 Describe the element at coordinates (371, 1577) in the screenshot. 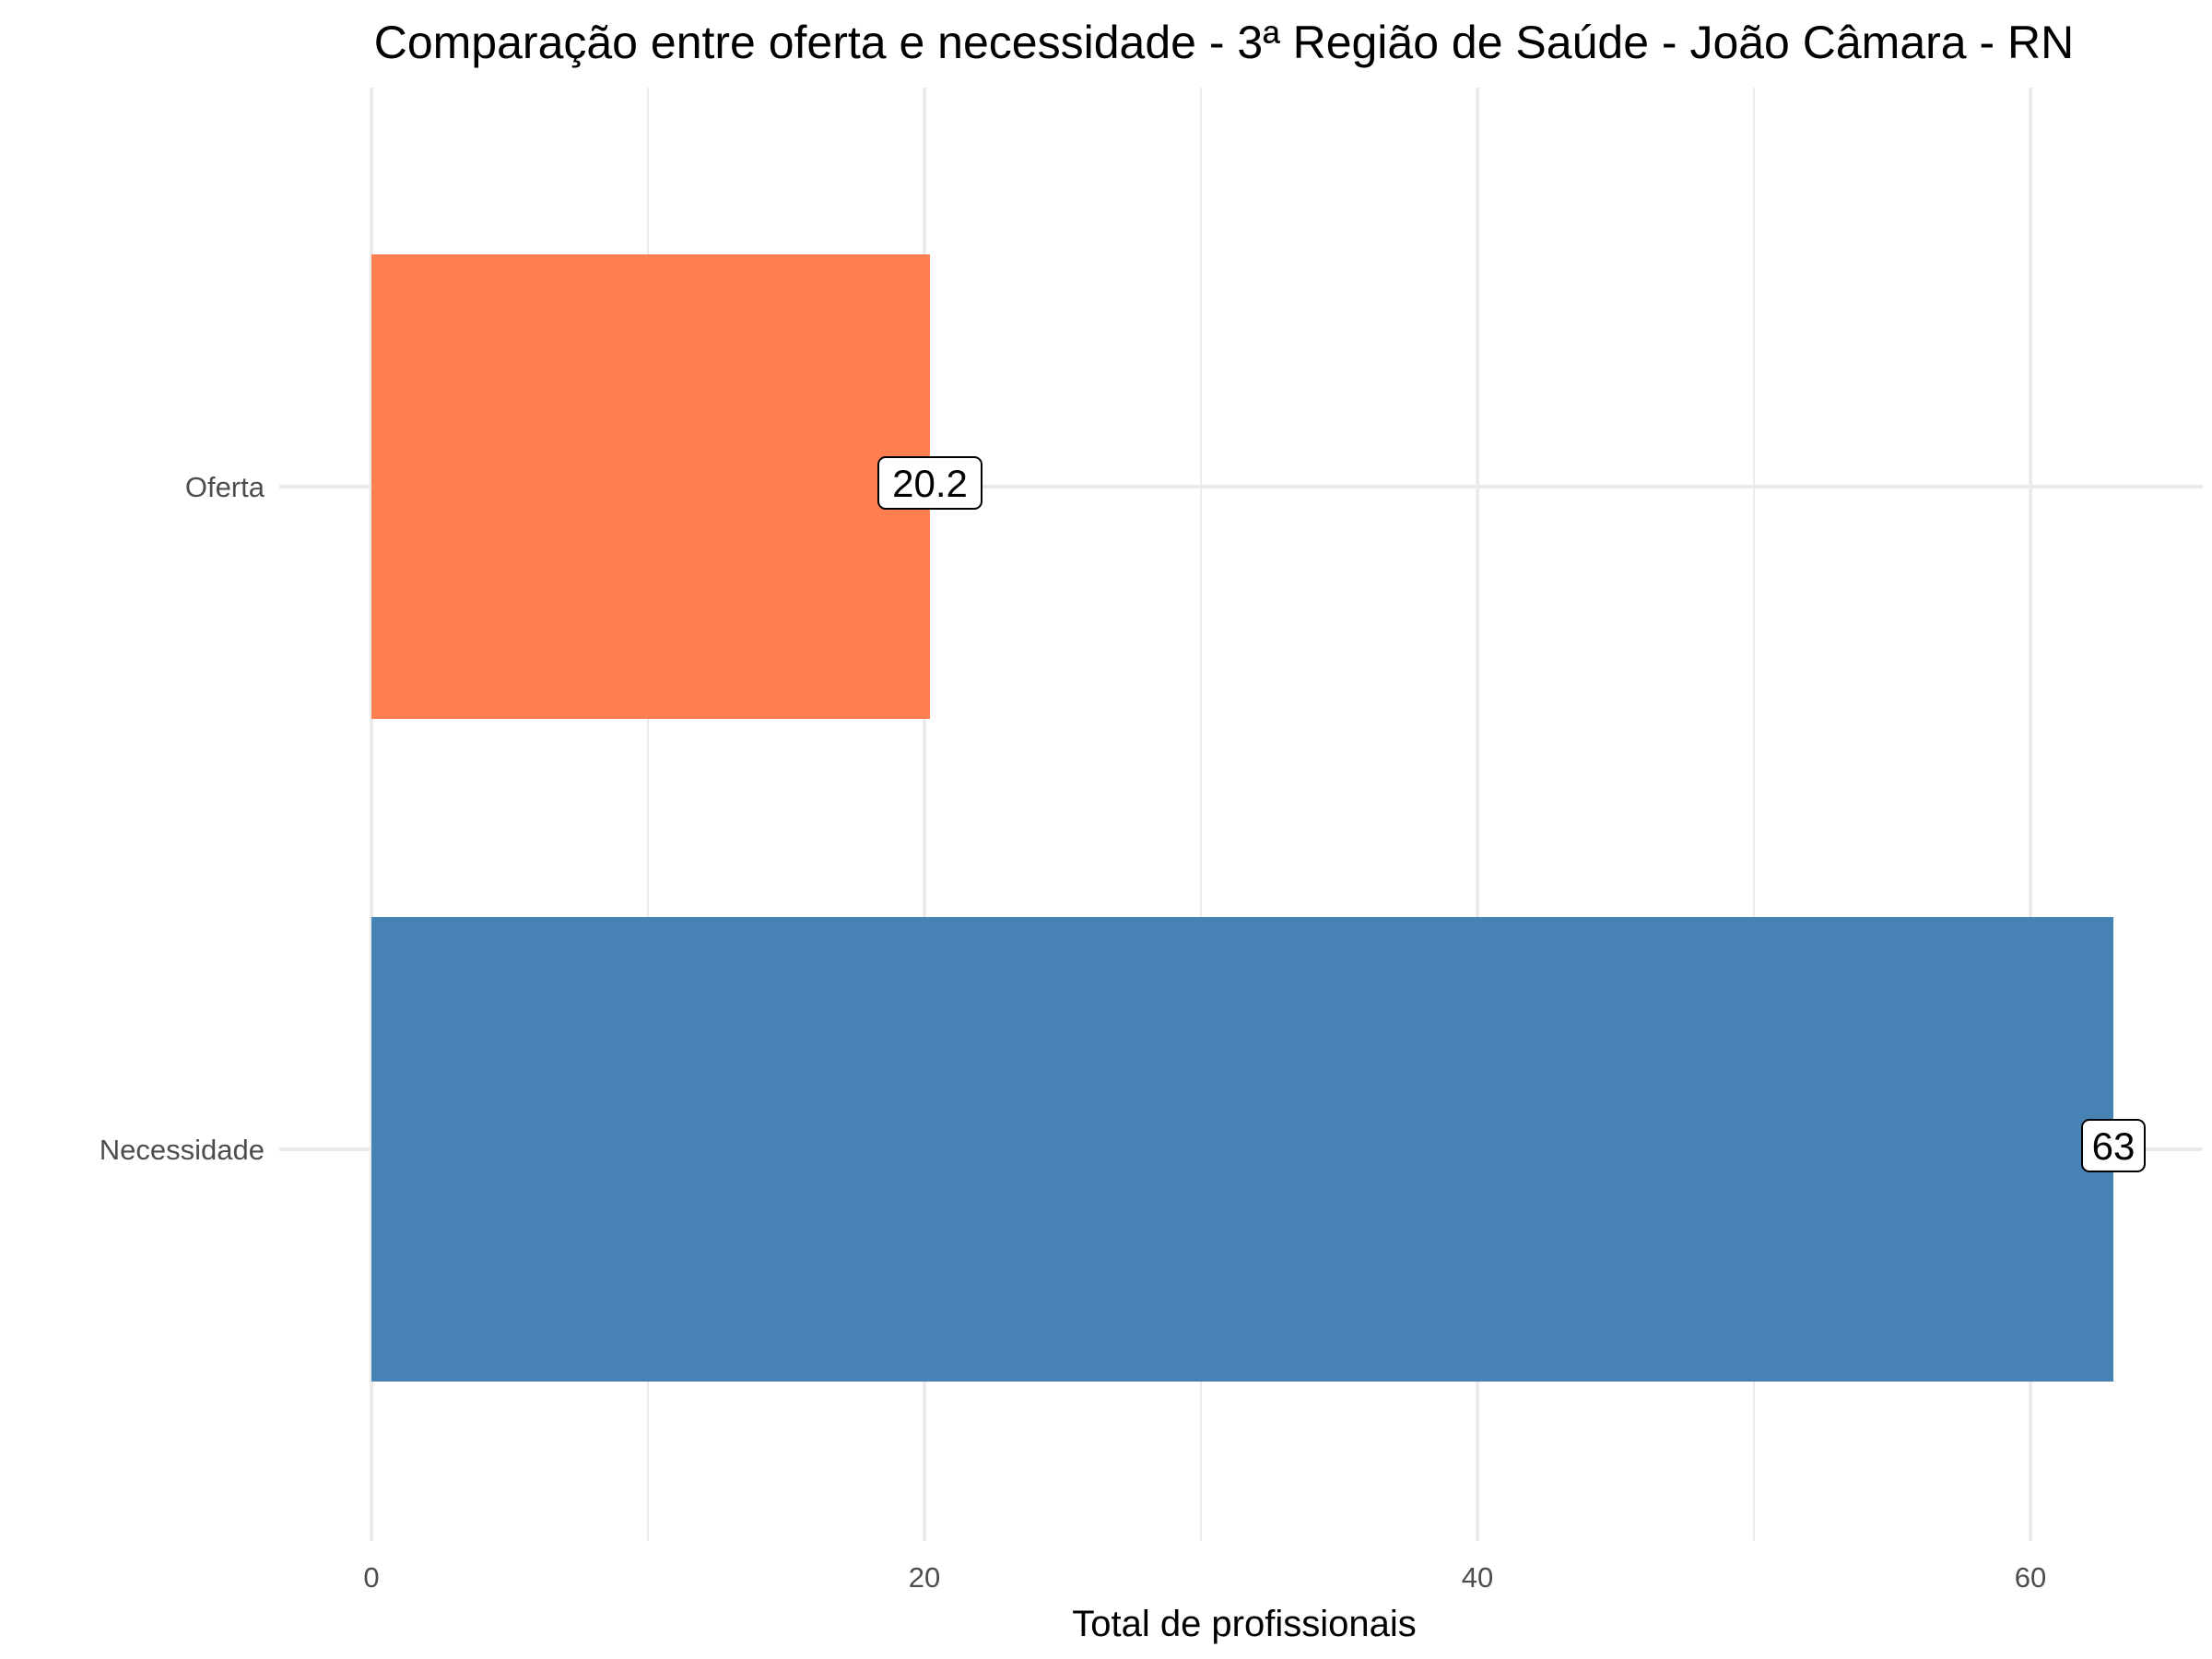

I see `x-tick-label: 0` at that location.